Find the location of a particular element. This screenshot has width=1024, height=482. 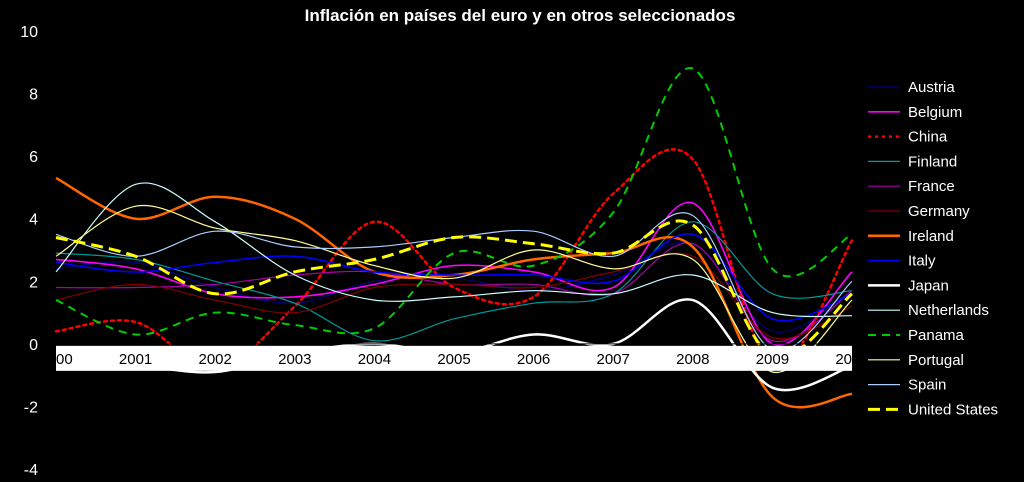

x-tick-label: 2003 is located at coordinates (294, 359).